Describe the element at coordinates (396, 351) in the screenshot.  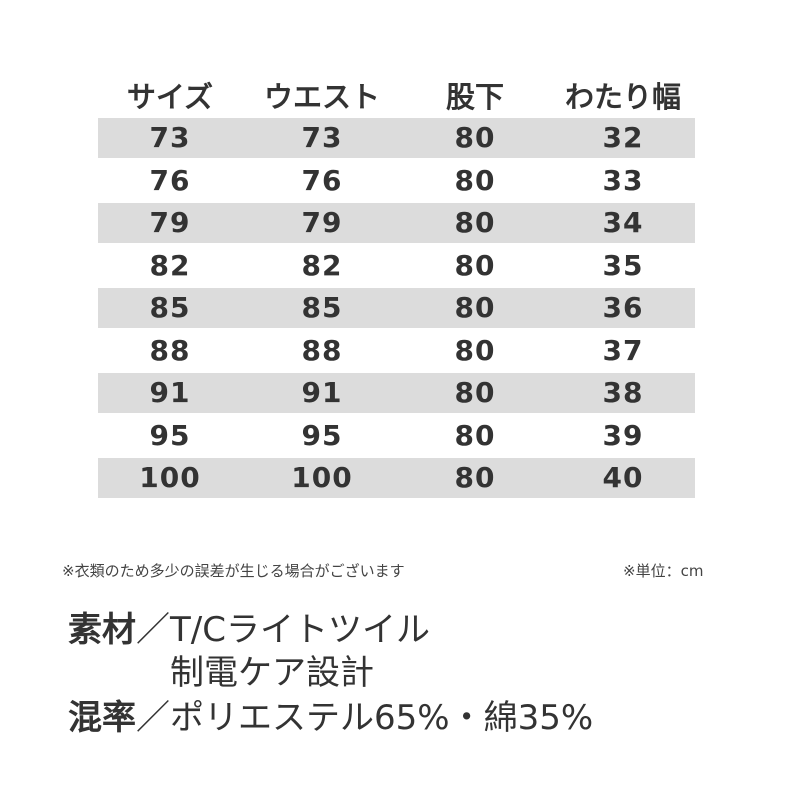
I see `table-row: 88 88 80 37` at that location.